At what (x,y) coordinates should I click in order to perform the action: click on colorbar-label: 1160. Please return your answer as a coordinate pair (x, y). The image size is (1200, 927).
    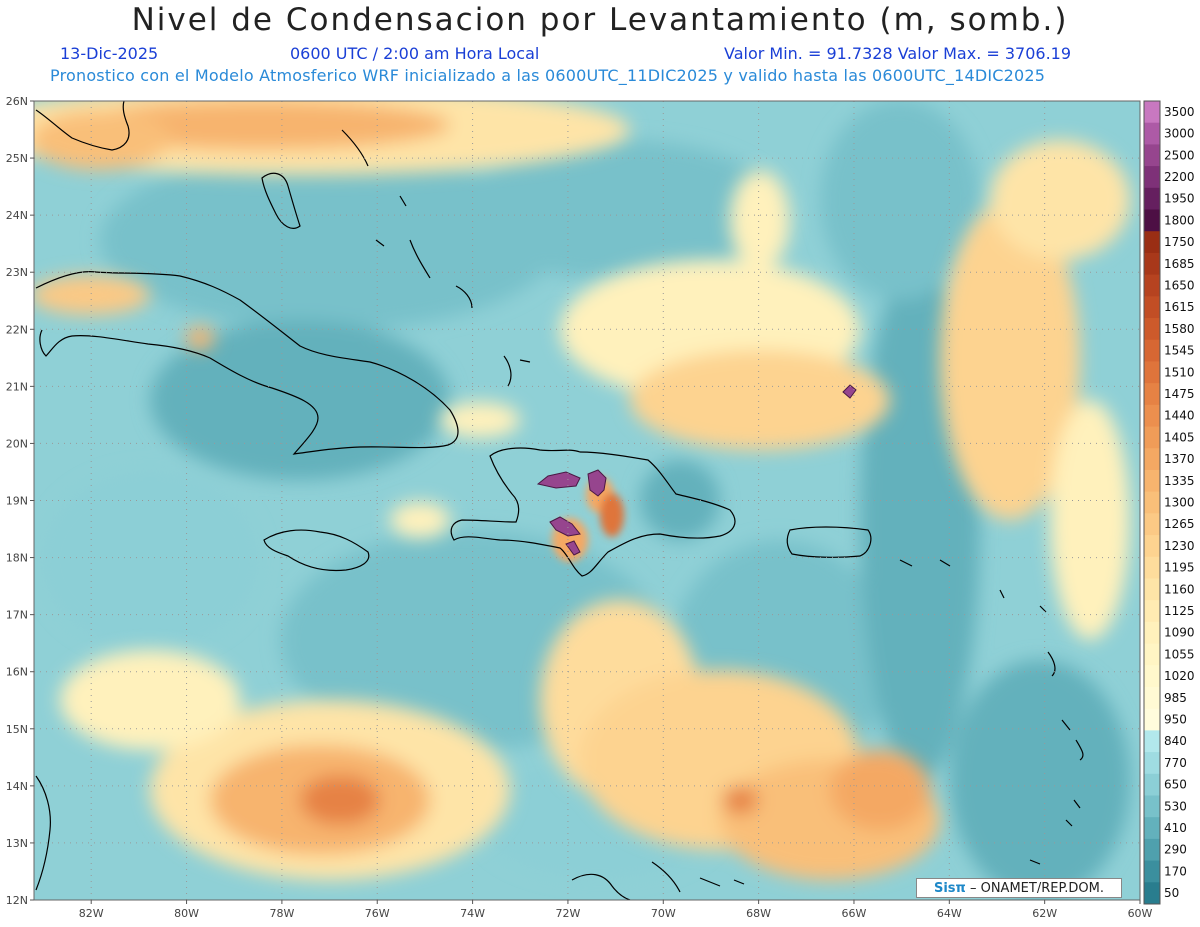
    Looking at the image, I should click on (1179, 589).